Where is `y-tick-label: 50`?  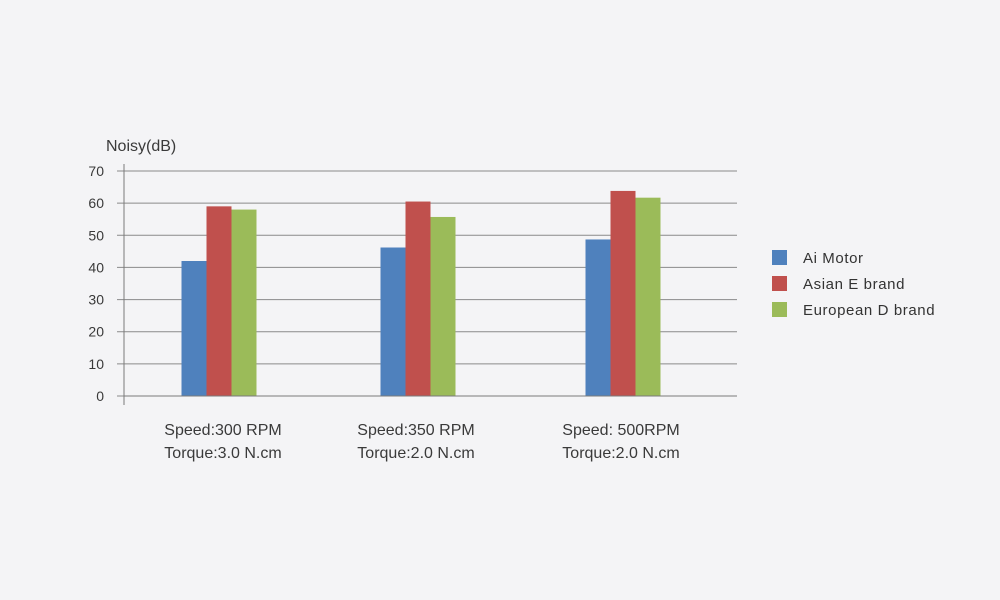 y-tick-label: 50 is located at coordinates (96, 235).